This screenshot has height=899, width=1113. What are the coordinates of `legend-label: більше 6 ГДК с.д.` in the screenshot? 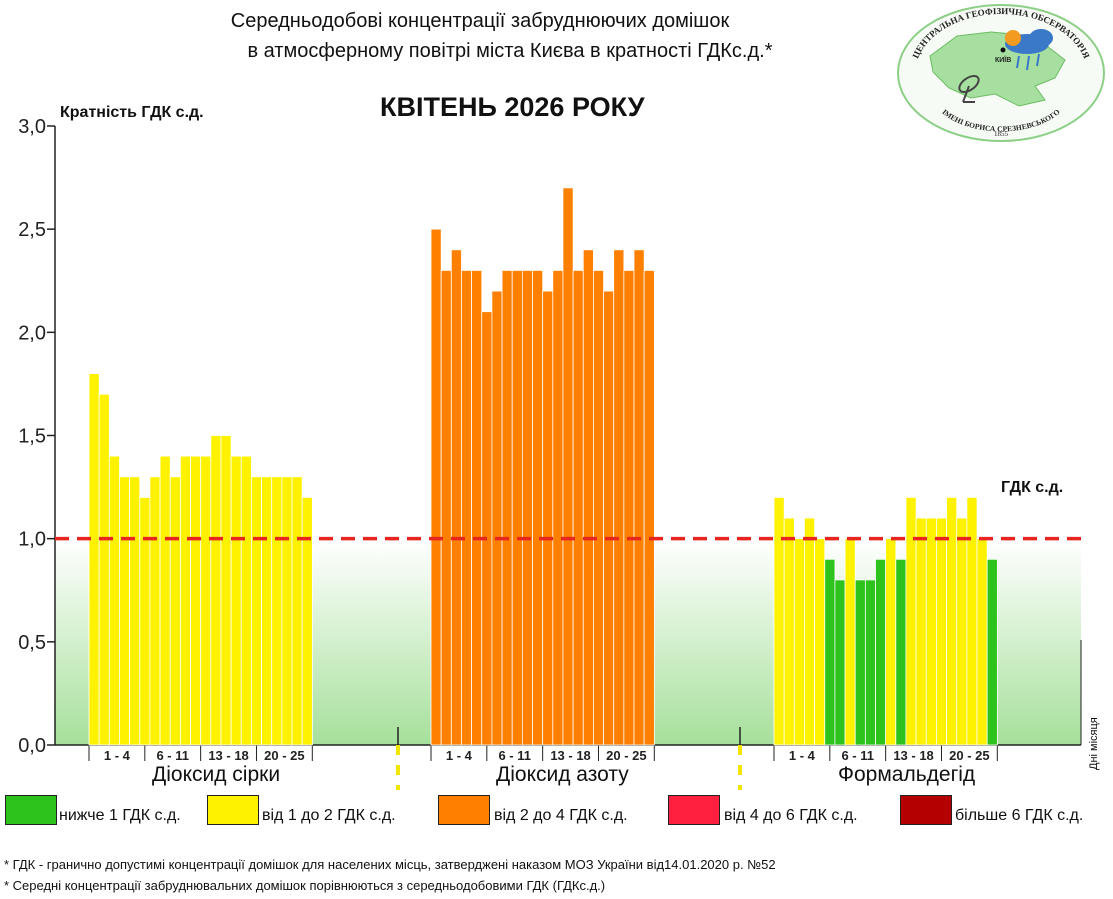 It's located at (1019, 815).